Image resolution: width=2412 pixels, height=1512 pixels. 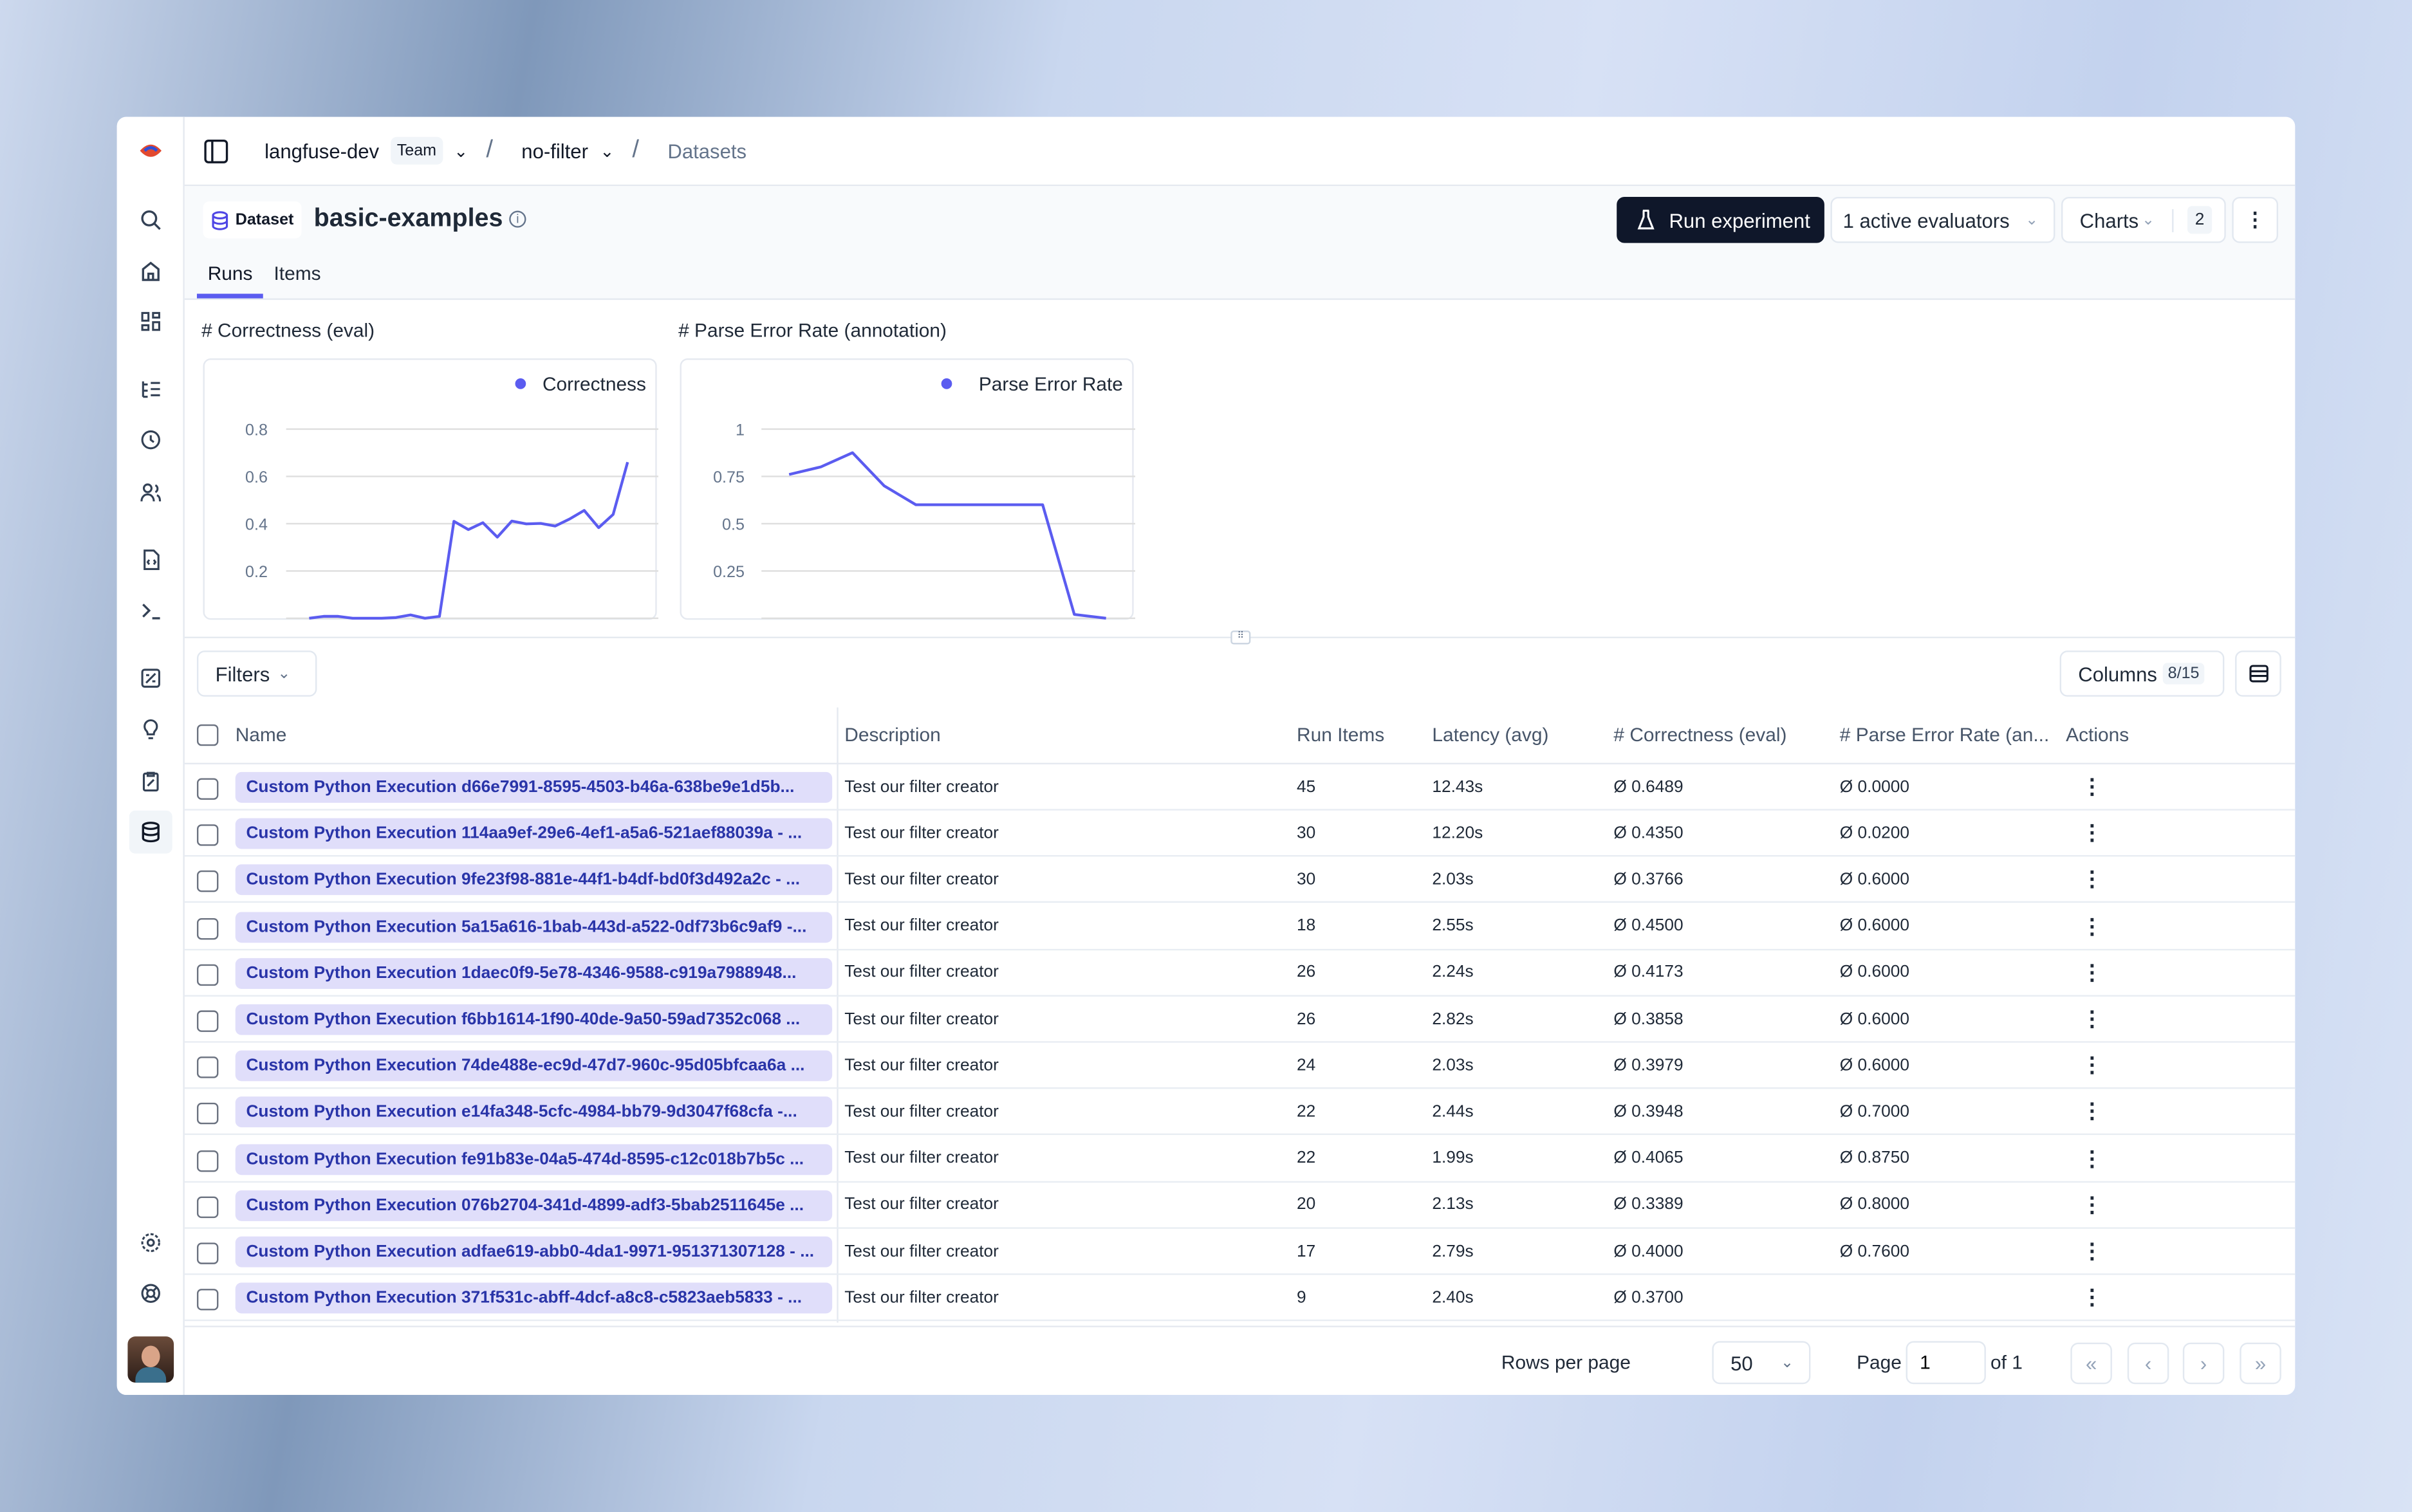 I want to click on filters-button: Filters ⌄, so click(x=256, y=673).